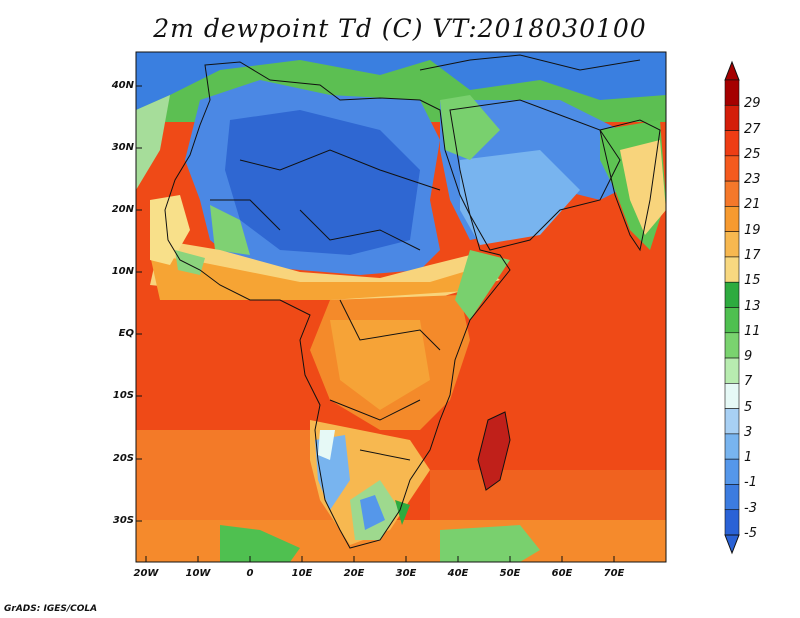 Image resolution: width=800 pixels, height=618 pixels. Describe the element at coordinates (748, 458) in the screenshot. I see `colorbar-tick-label: 1` at that location.